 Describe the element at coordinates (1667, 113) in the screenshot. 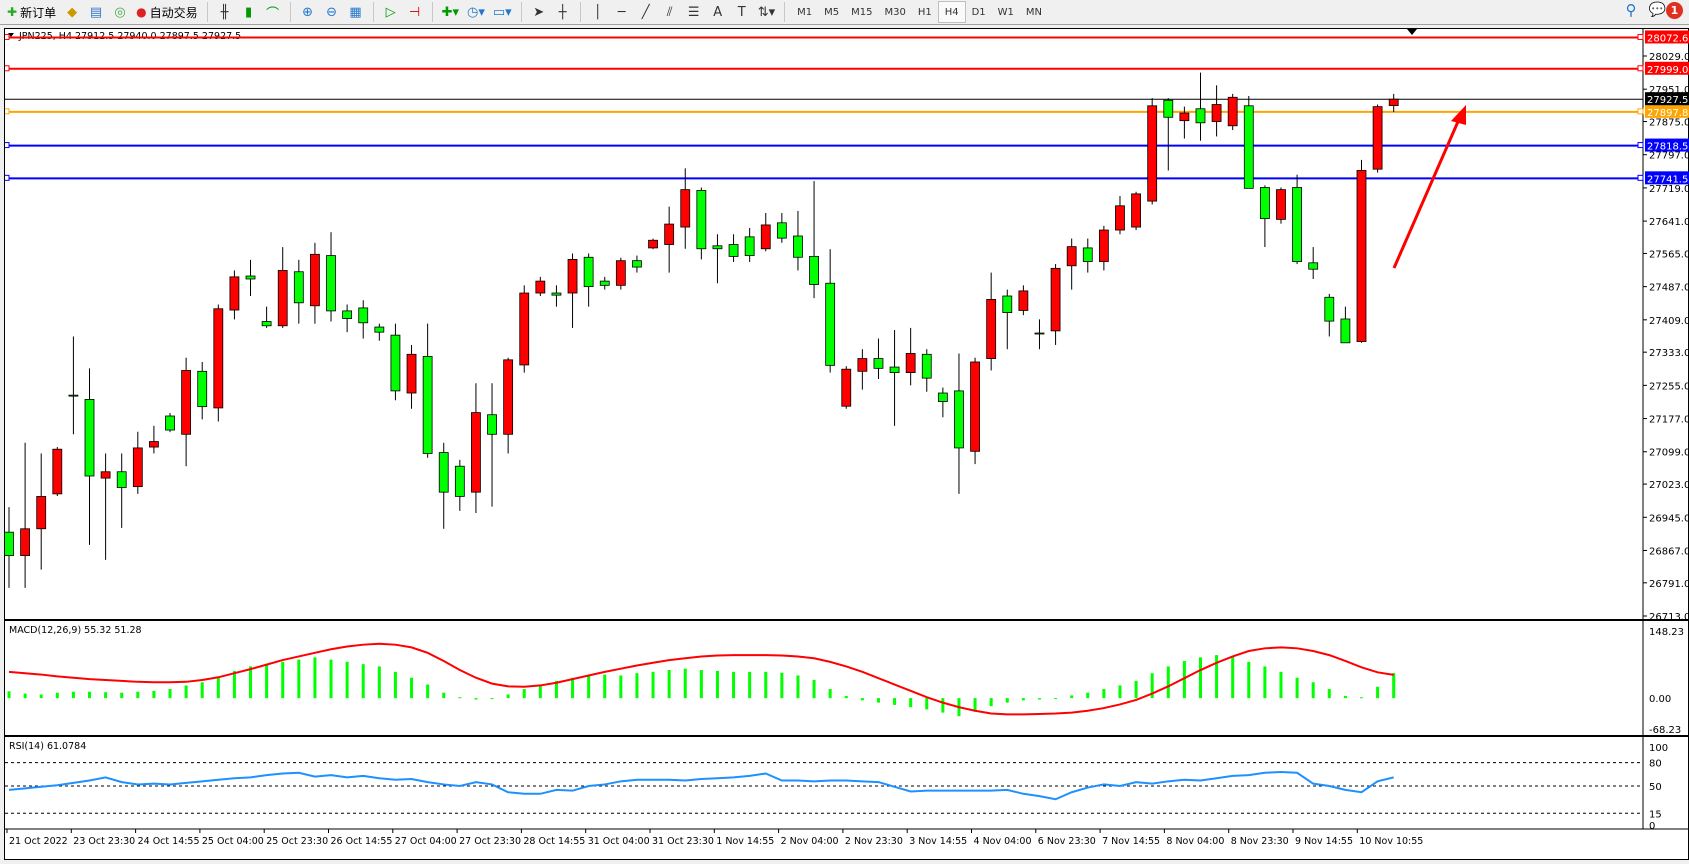

I see `price-level-label: 27897.8` at that location.